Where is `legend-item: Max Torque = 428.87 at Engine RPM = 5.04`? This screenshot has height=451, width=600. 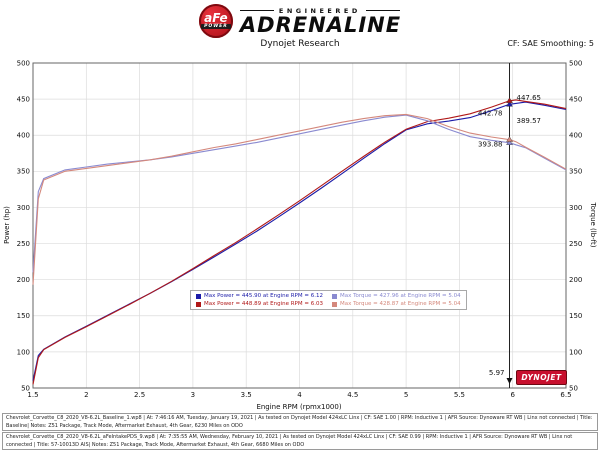
legend-item: Max Torque = 428.87 at Engine RPM = 5.04 is located at coordinates (396, 304).